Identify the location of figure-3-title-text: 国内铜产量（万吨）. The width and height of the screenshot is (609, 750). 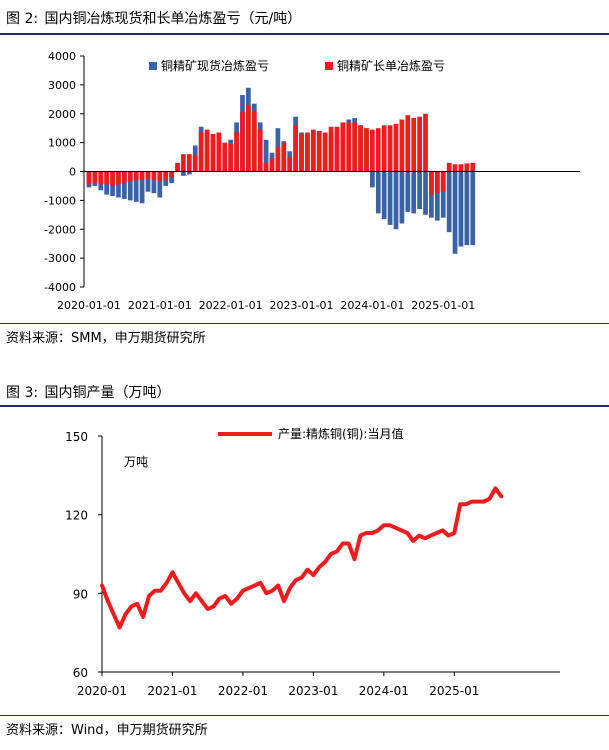
(107, 393).